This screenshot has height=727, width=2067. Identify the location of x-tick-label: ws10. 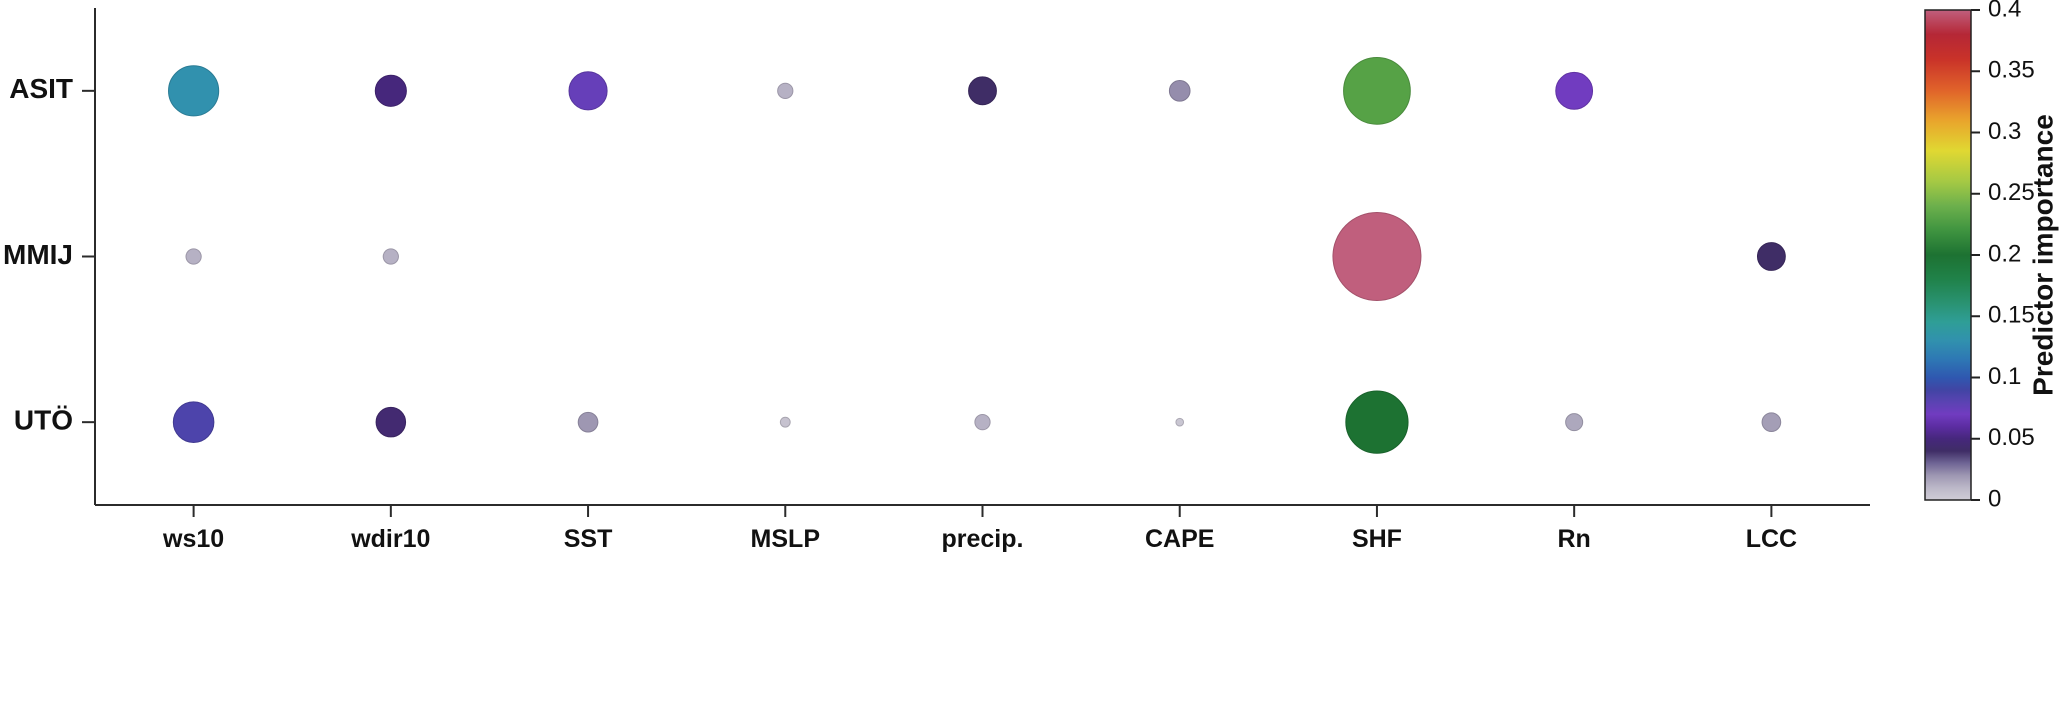
(193, 539).